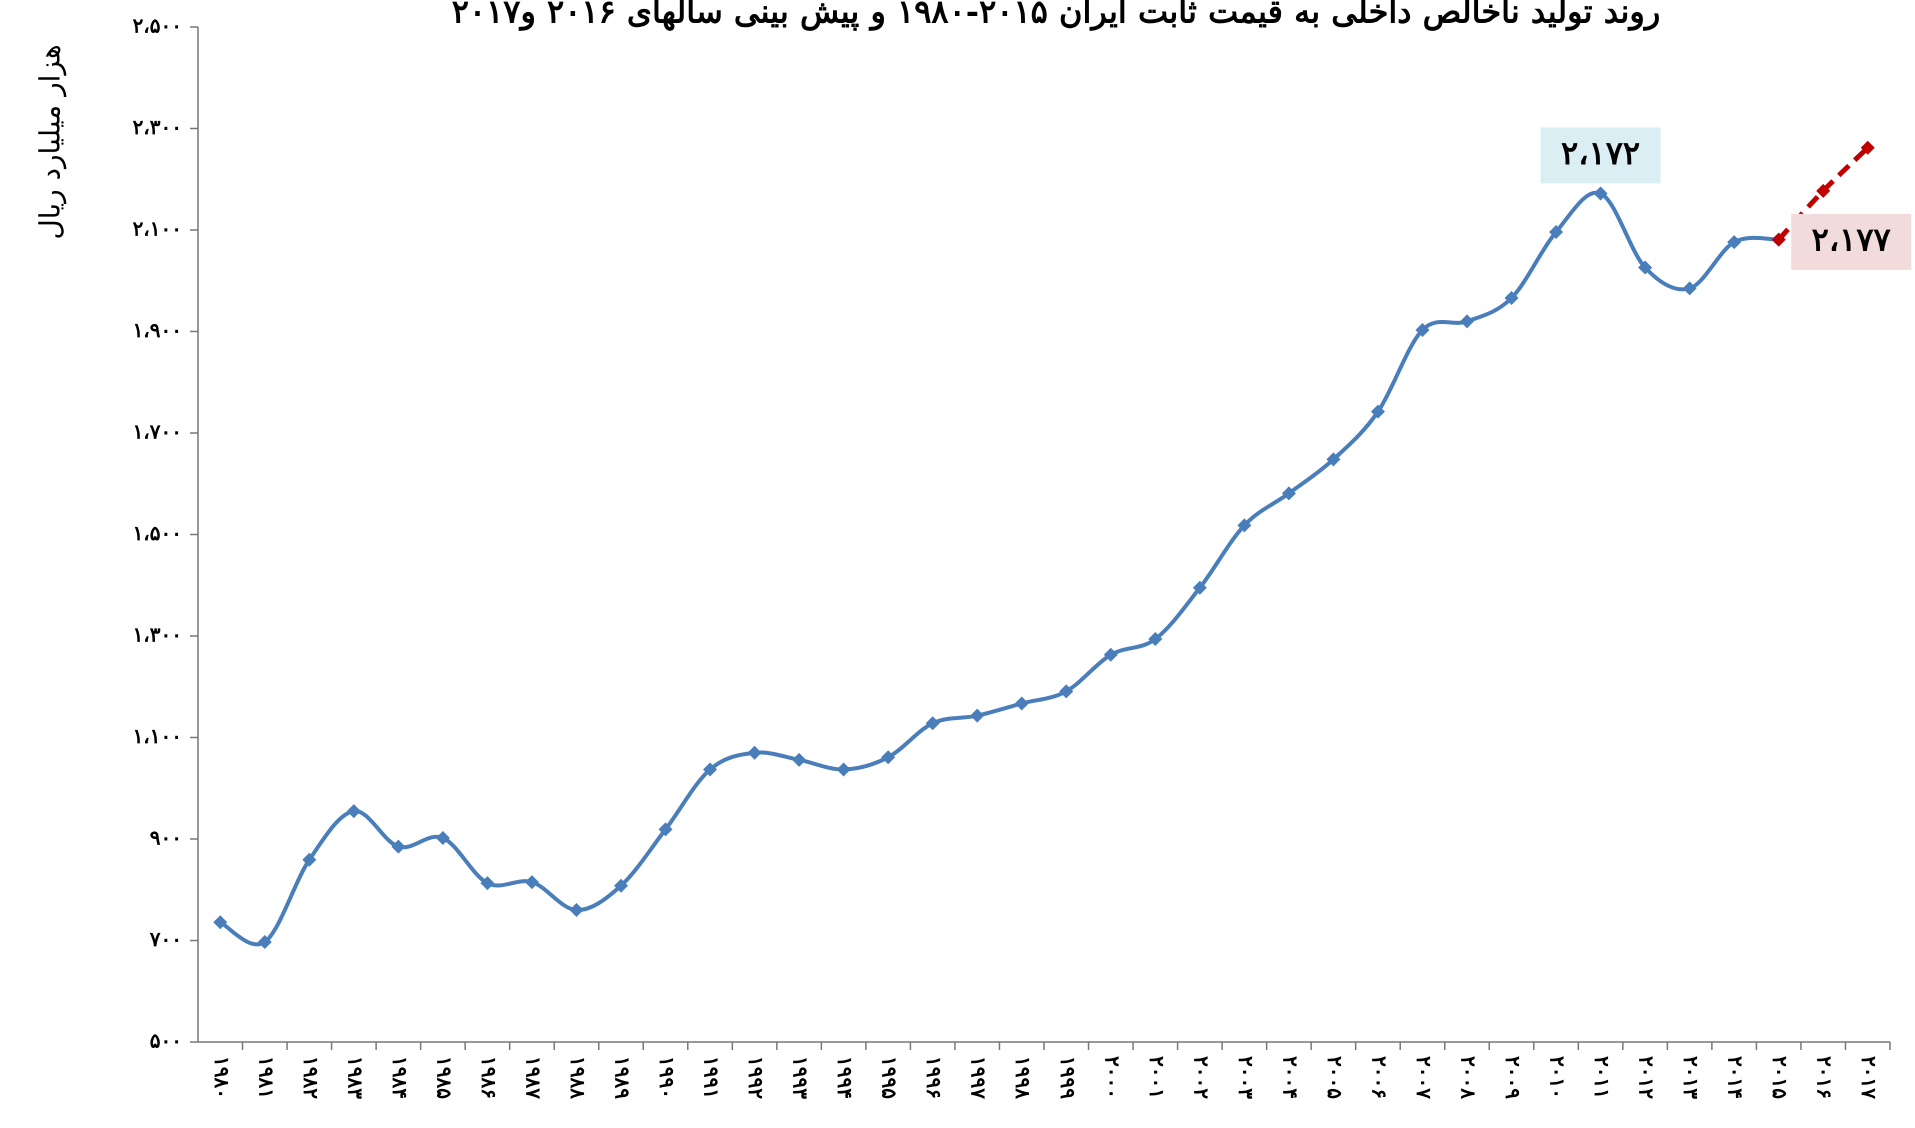  What do you see at coordinates (1157, 1077) in the screenshot?
I see `x-tick-label: ۲۰۰۱` at bounding box center [1157, 1077].